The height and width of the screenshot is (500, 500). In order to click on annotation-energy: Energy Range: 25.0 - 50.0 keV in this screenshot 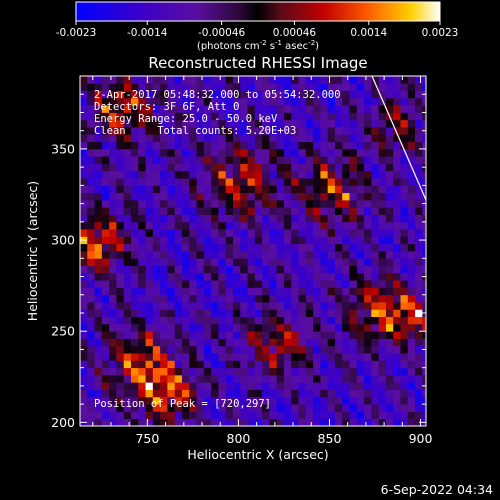, I will do `click(186, 119)`.